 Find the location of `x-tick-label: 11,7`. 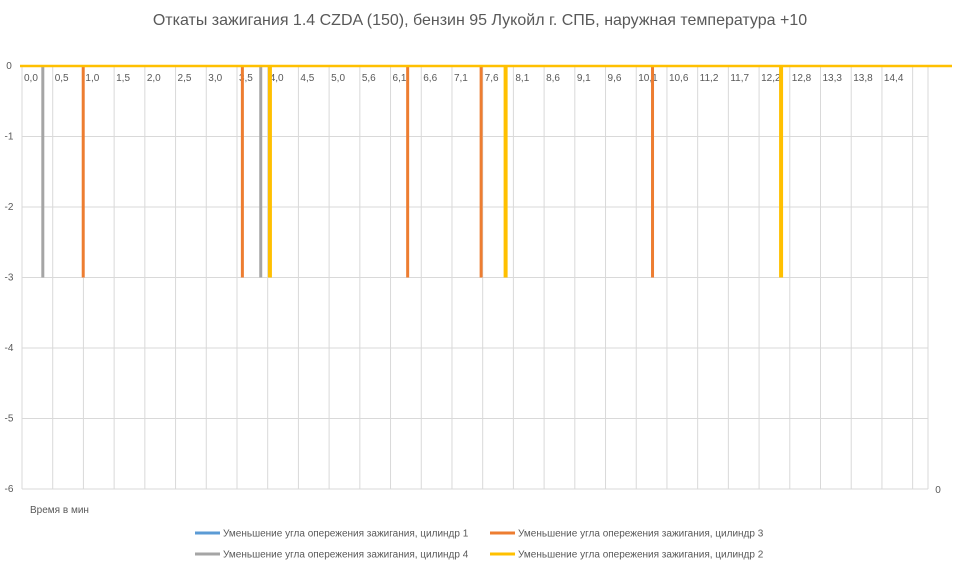

x-tick-label: 11,7 is located at coordinates (739, 78).